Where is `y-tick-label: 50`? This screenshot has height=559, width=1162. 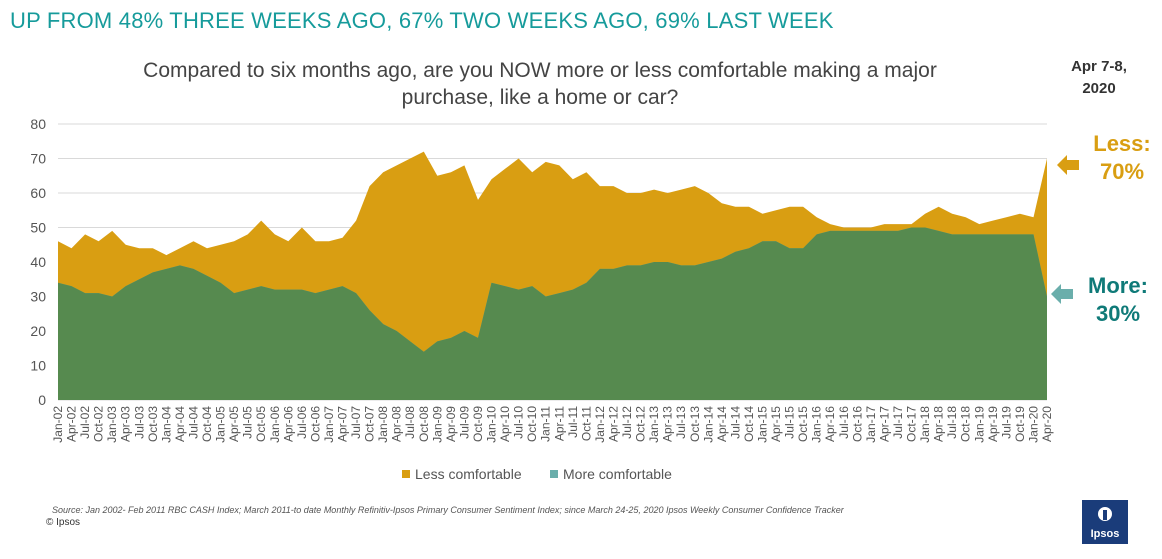
y-tick-label: 50 is located at coordinates (38, 228).